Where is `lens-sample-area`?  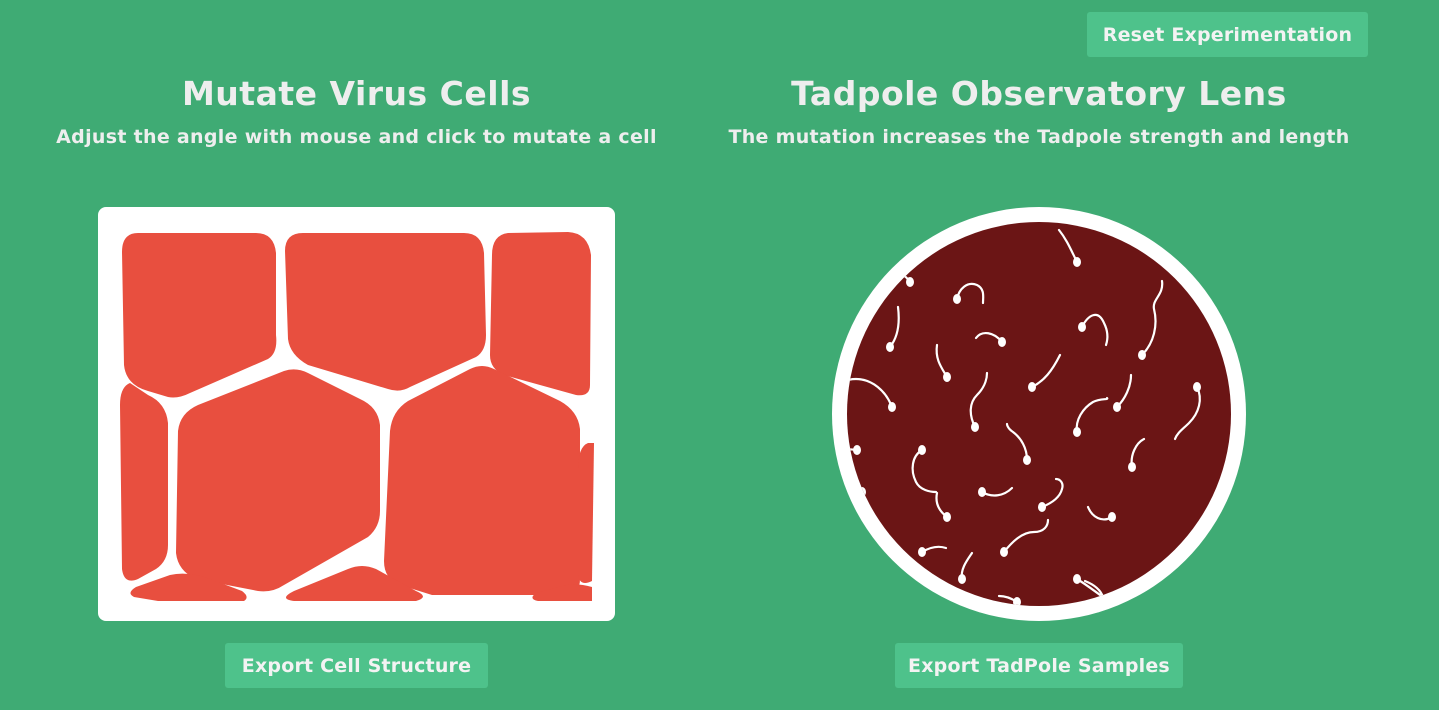 lens-sample-area is located at coordinates (1039, 414).